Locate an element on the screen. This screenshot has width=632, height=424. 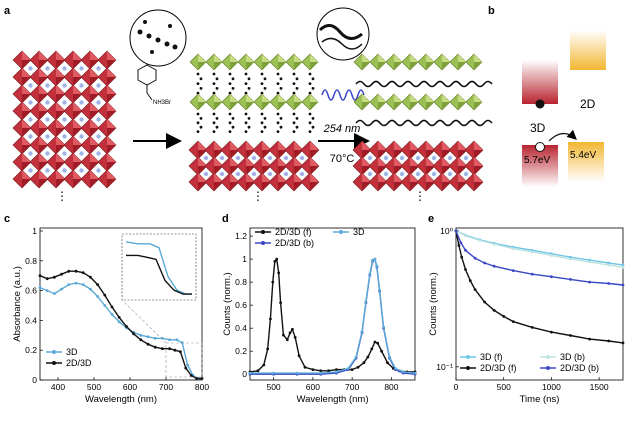
x-tick-label: 1000 is located at coordinates (551, 387).